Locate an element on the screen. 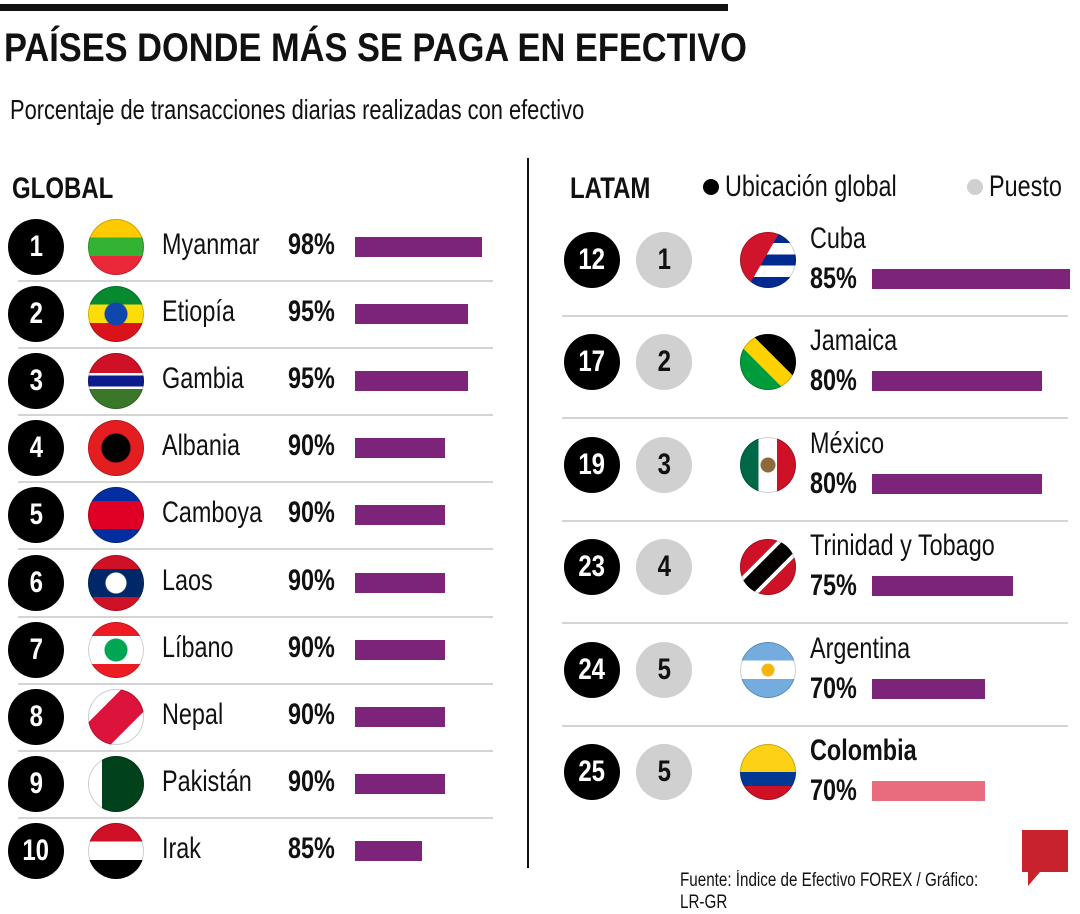 This screenshot has height=914, width=1080. rank-badge: 8 is located at coordinates (36, 716).